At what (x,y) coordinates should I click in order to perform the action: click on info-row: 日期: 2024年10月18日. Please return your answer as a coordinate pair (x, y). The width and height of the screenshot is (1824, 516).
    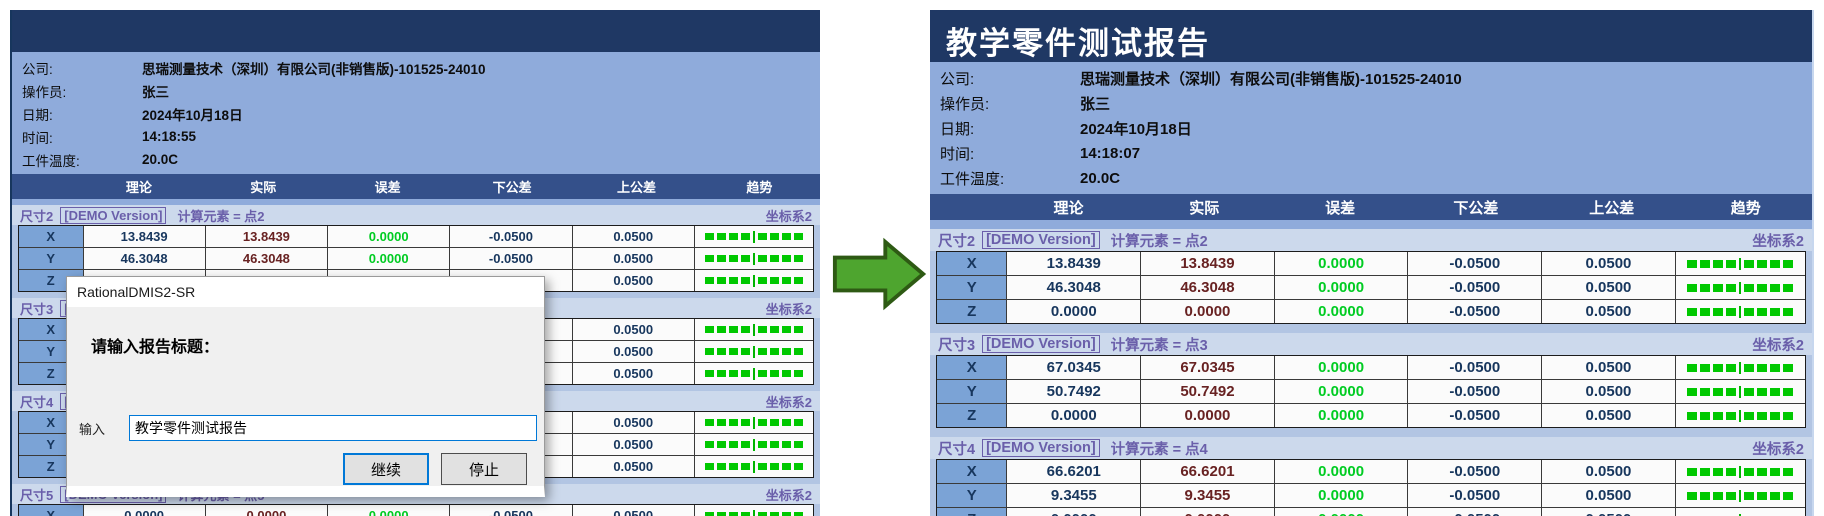
    Looking at the image, I should click on (1371, 128).